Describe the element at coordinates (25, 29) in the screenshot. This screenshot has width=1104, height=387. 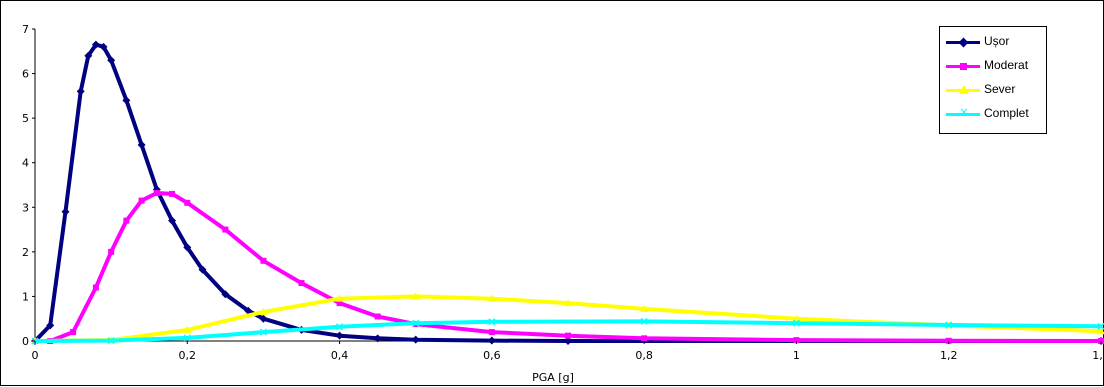
I see `y-tick-label: 7` at that location.